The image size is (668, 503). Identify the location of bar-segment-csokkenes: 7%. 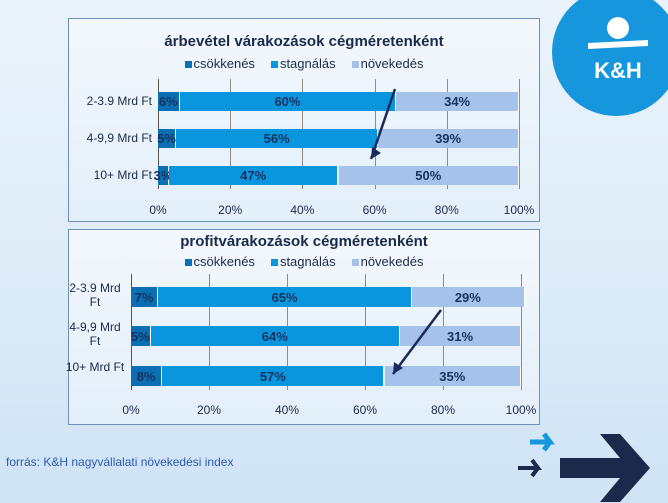
(145, 297).